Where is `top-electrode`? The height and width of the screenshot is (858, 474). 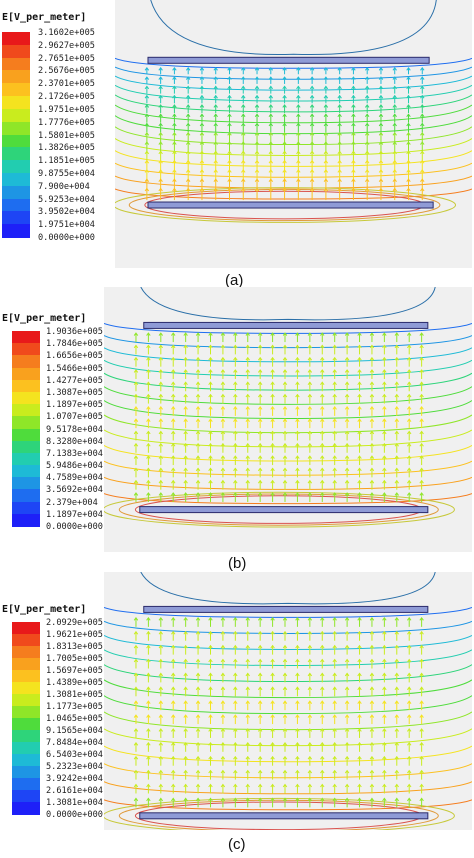 top-electrode is located at coordinates (288, 60).